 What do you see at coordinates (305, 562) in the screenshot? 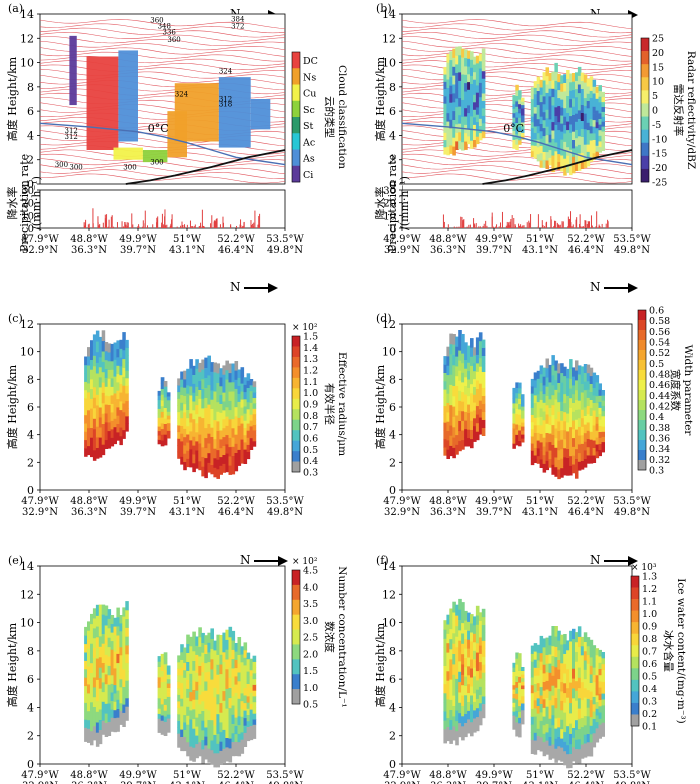
I see `colorbar-multiplier: × 10²` at bounding box center [305, 562].